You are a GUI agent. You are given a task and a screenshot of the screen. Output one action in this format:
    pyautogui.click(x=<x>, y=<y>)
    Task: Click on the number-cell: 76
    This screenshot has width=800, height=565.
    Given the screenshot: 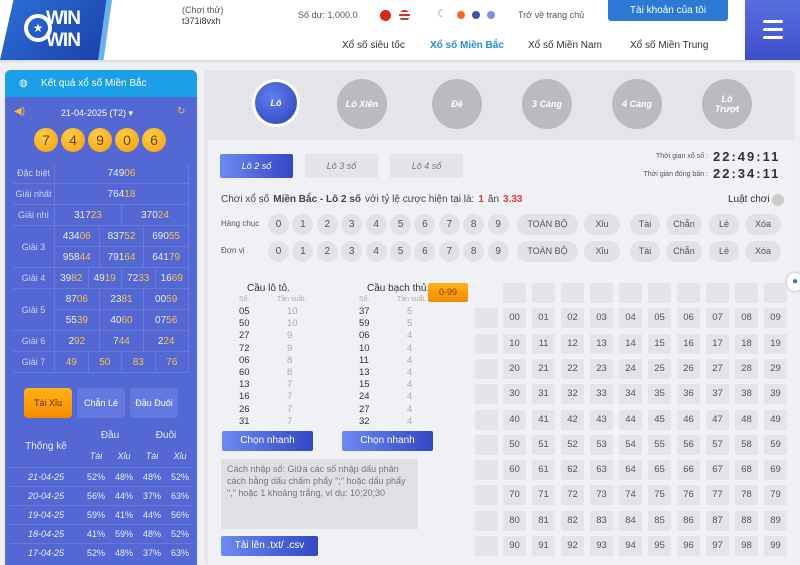 What is the action you would take?
    pyautogui.click(x=688, y=495)
    